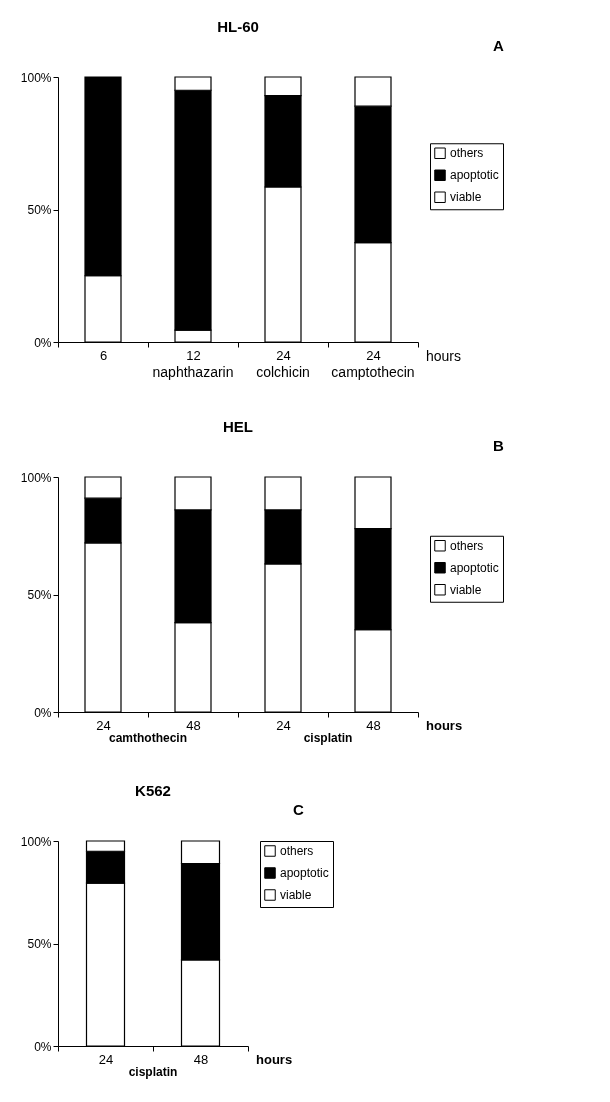  I want to click on text: C, so click(298, 809).